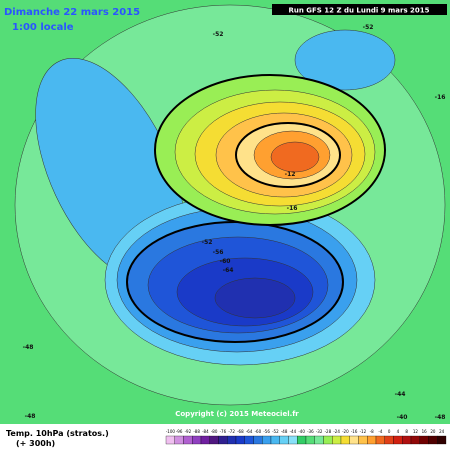  Describe the element at coordinates (223, 431) in the screenshot. I see `colorbar-label: -76` at that location.